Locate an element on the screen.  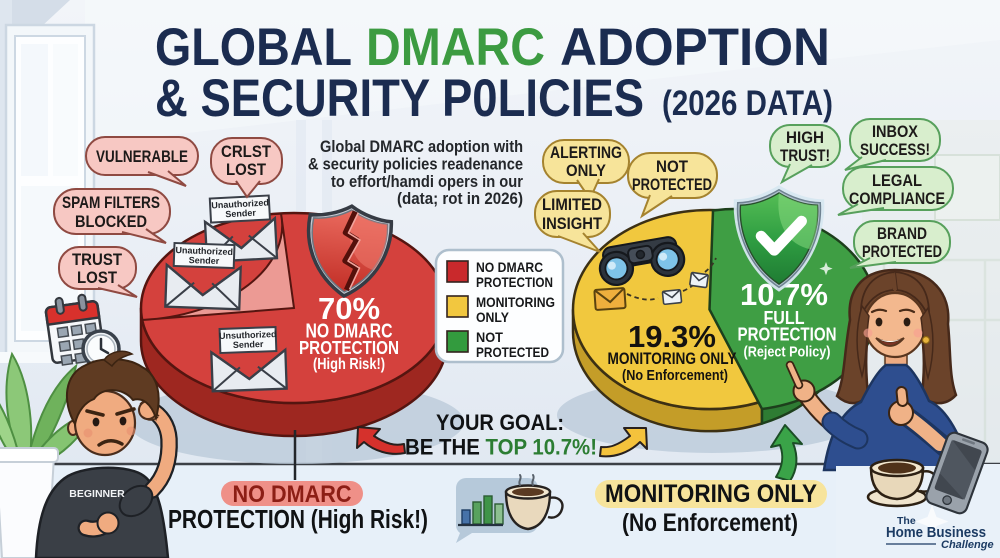
svg-text: LIMITED is located at coordinates (572, 205).